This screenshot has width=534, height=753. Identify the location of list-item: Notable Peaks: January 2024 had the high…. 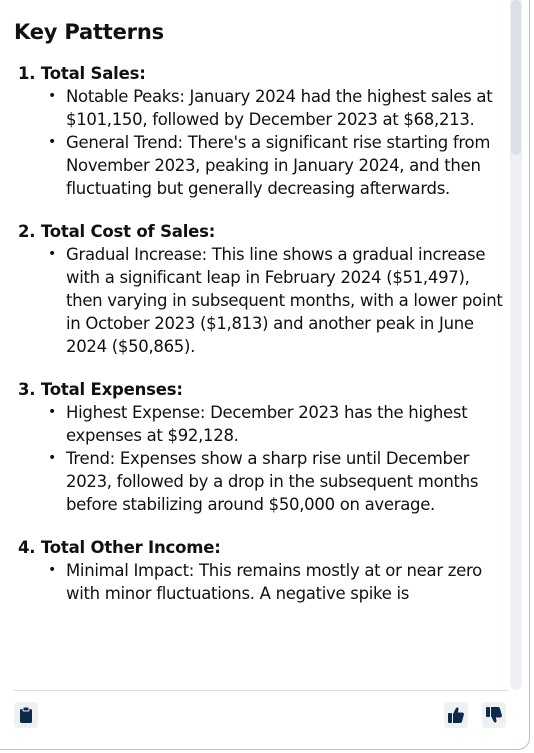
(260, 108).